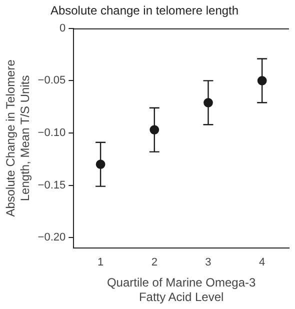  I want to click on x-tick-label: 2, so click(154, 262).